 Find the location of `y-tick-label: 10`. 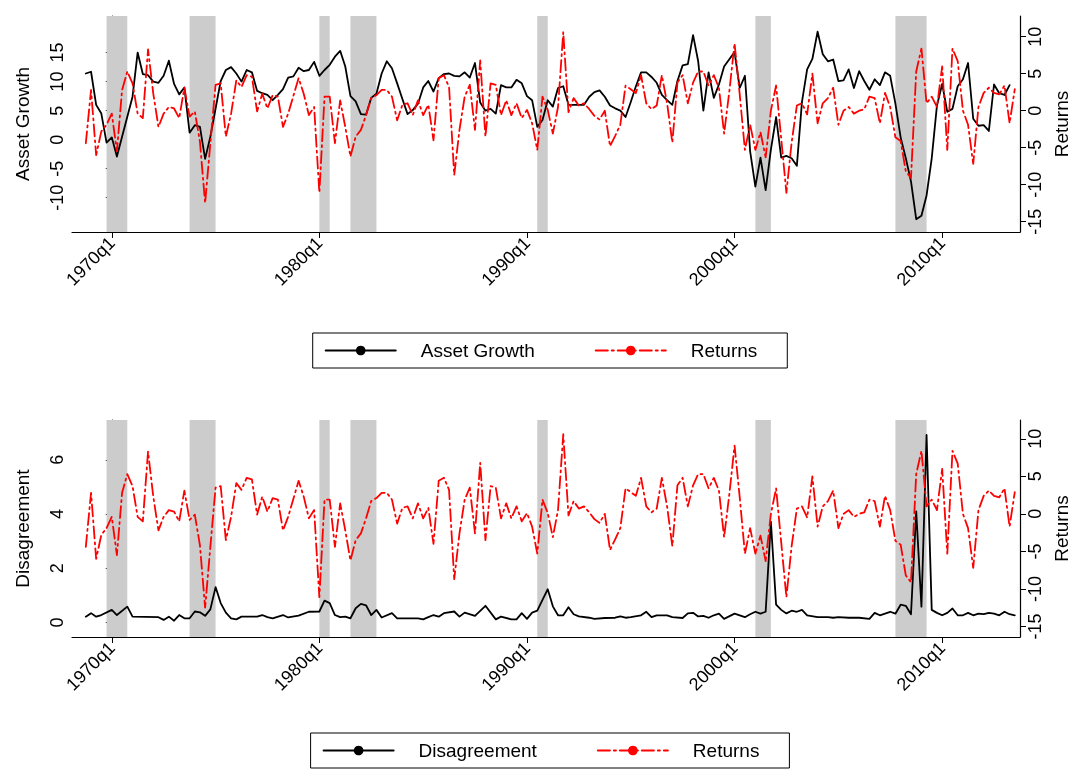

y-tick-label: 10 is located at coordinates (57, 81).